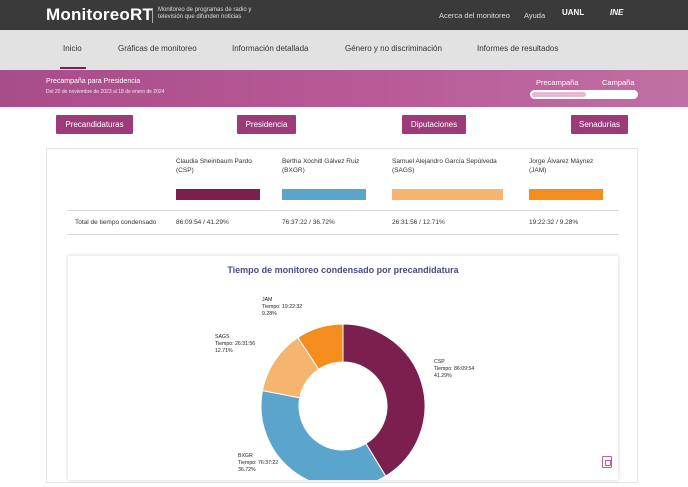 This screenshot has width=688, height=487. Describe the element at coordinates (323, 434) in the screenshot. I see `donut-slice-bxgr` at that location.